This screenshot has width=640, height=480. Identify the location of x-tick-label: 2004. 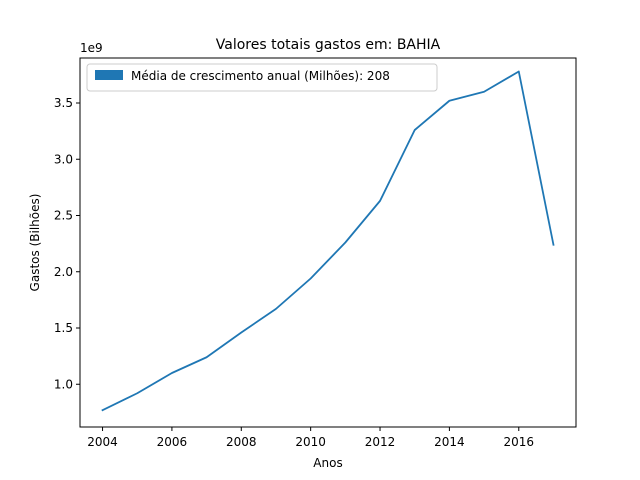
(102, 442).